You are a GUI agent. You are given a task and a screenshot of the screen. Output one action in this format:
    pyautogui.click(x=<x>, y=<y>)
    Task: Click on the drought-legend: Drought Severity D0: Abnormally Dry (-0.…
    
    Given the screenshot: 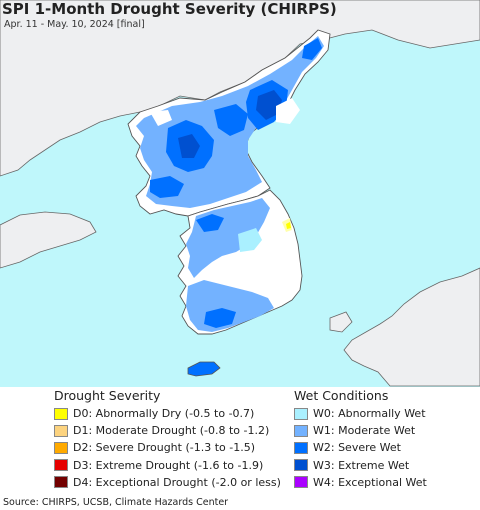 What is the action you would take?
    pyautogui.click(x=167, y=439)
    